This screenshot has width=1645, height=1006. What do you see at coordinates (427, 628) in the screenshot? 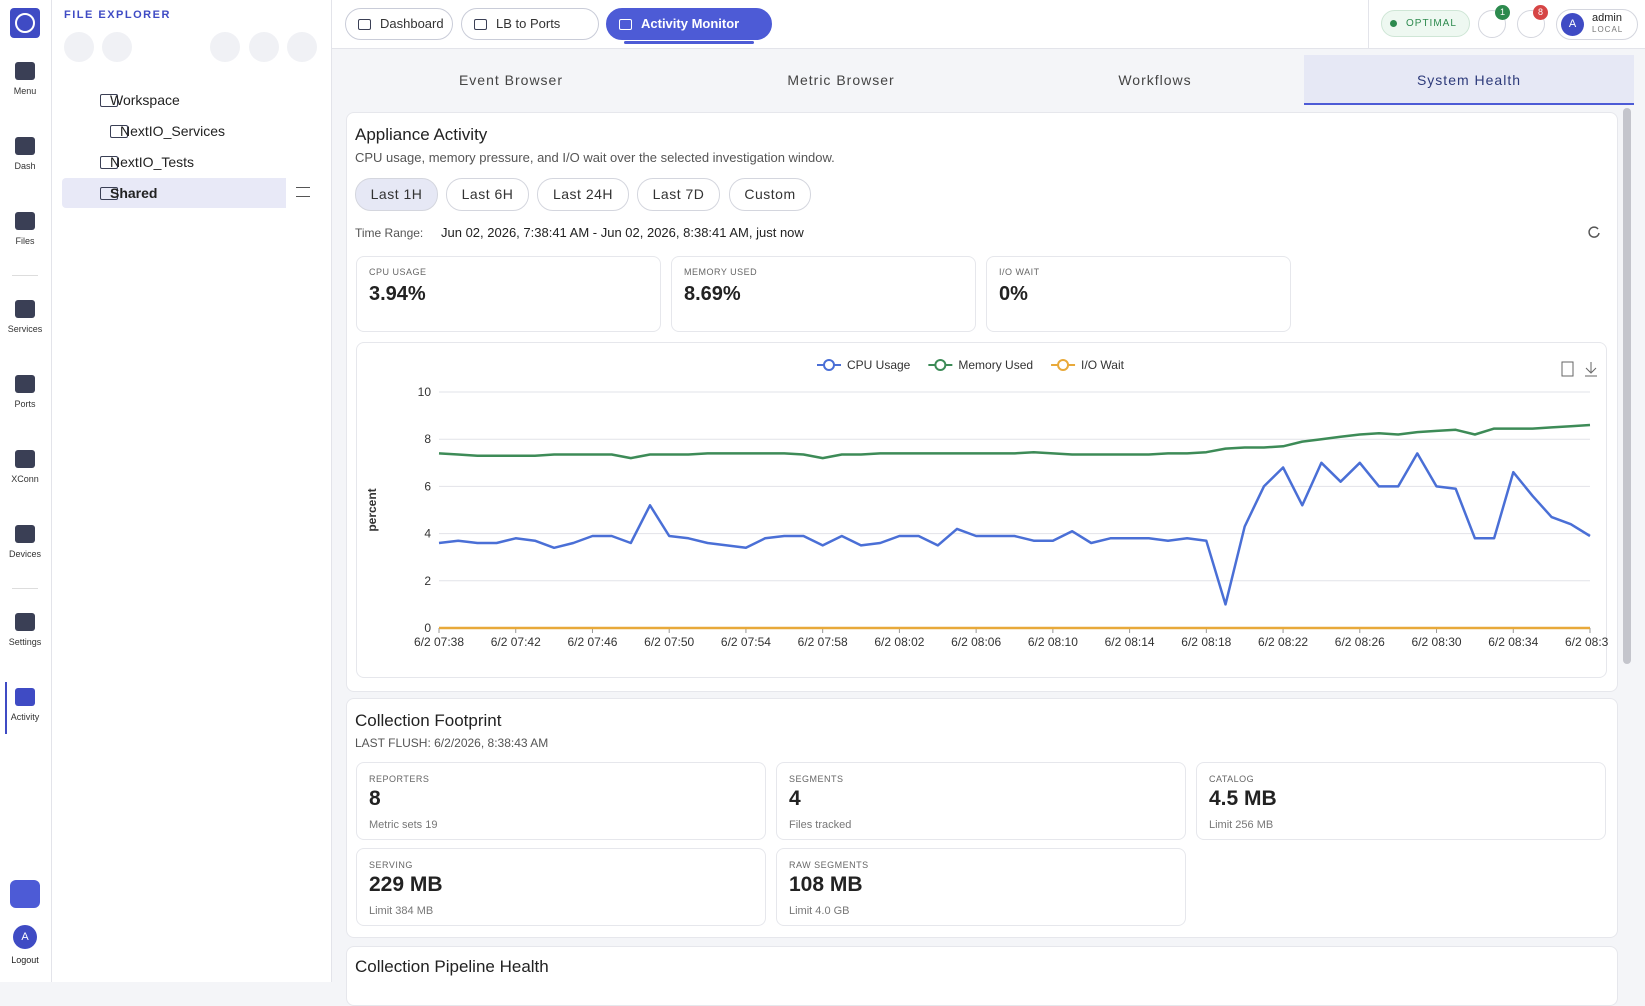
I see `y-tick-label: 0` at bounding box center [427, 628].